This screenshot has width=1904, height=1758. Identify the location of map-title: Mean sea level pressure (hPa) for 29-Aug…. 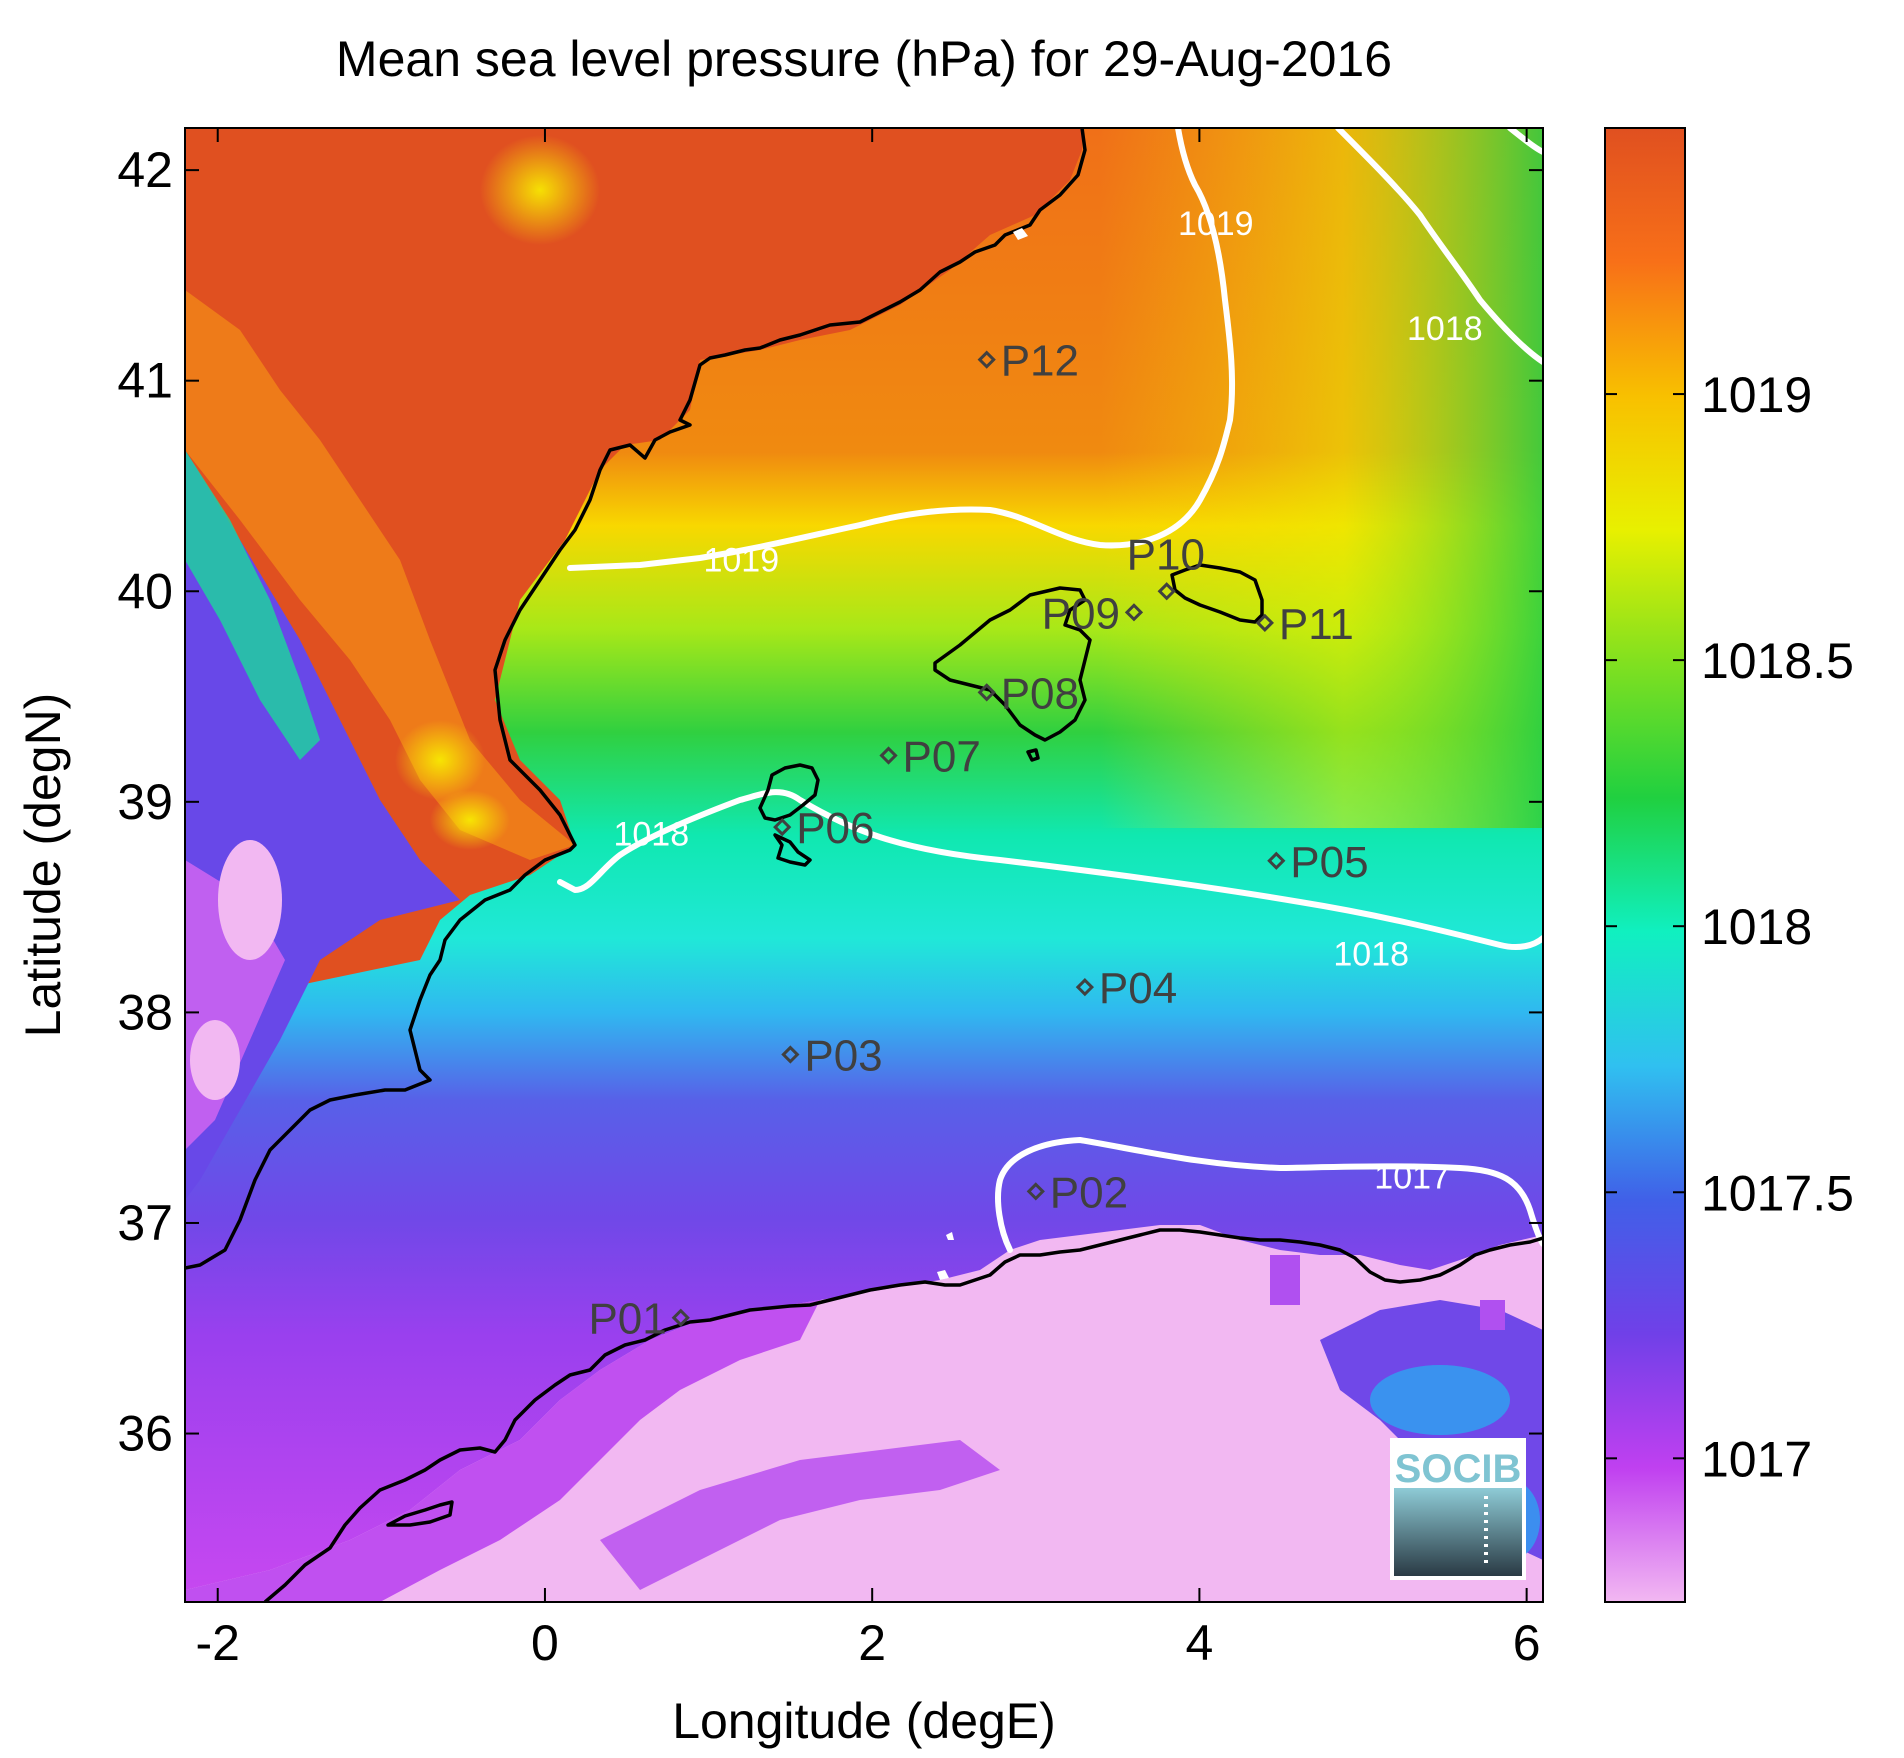
(864, 59).